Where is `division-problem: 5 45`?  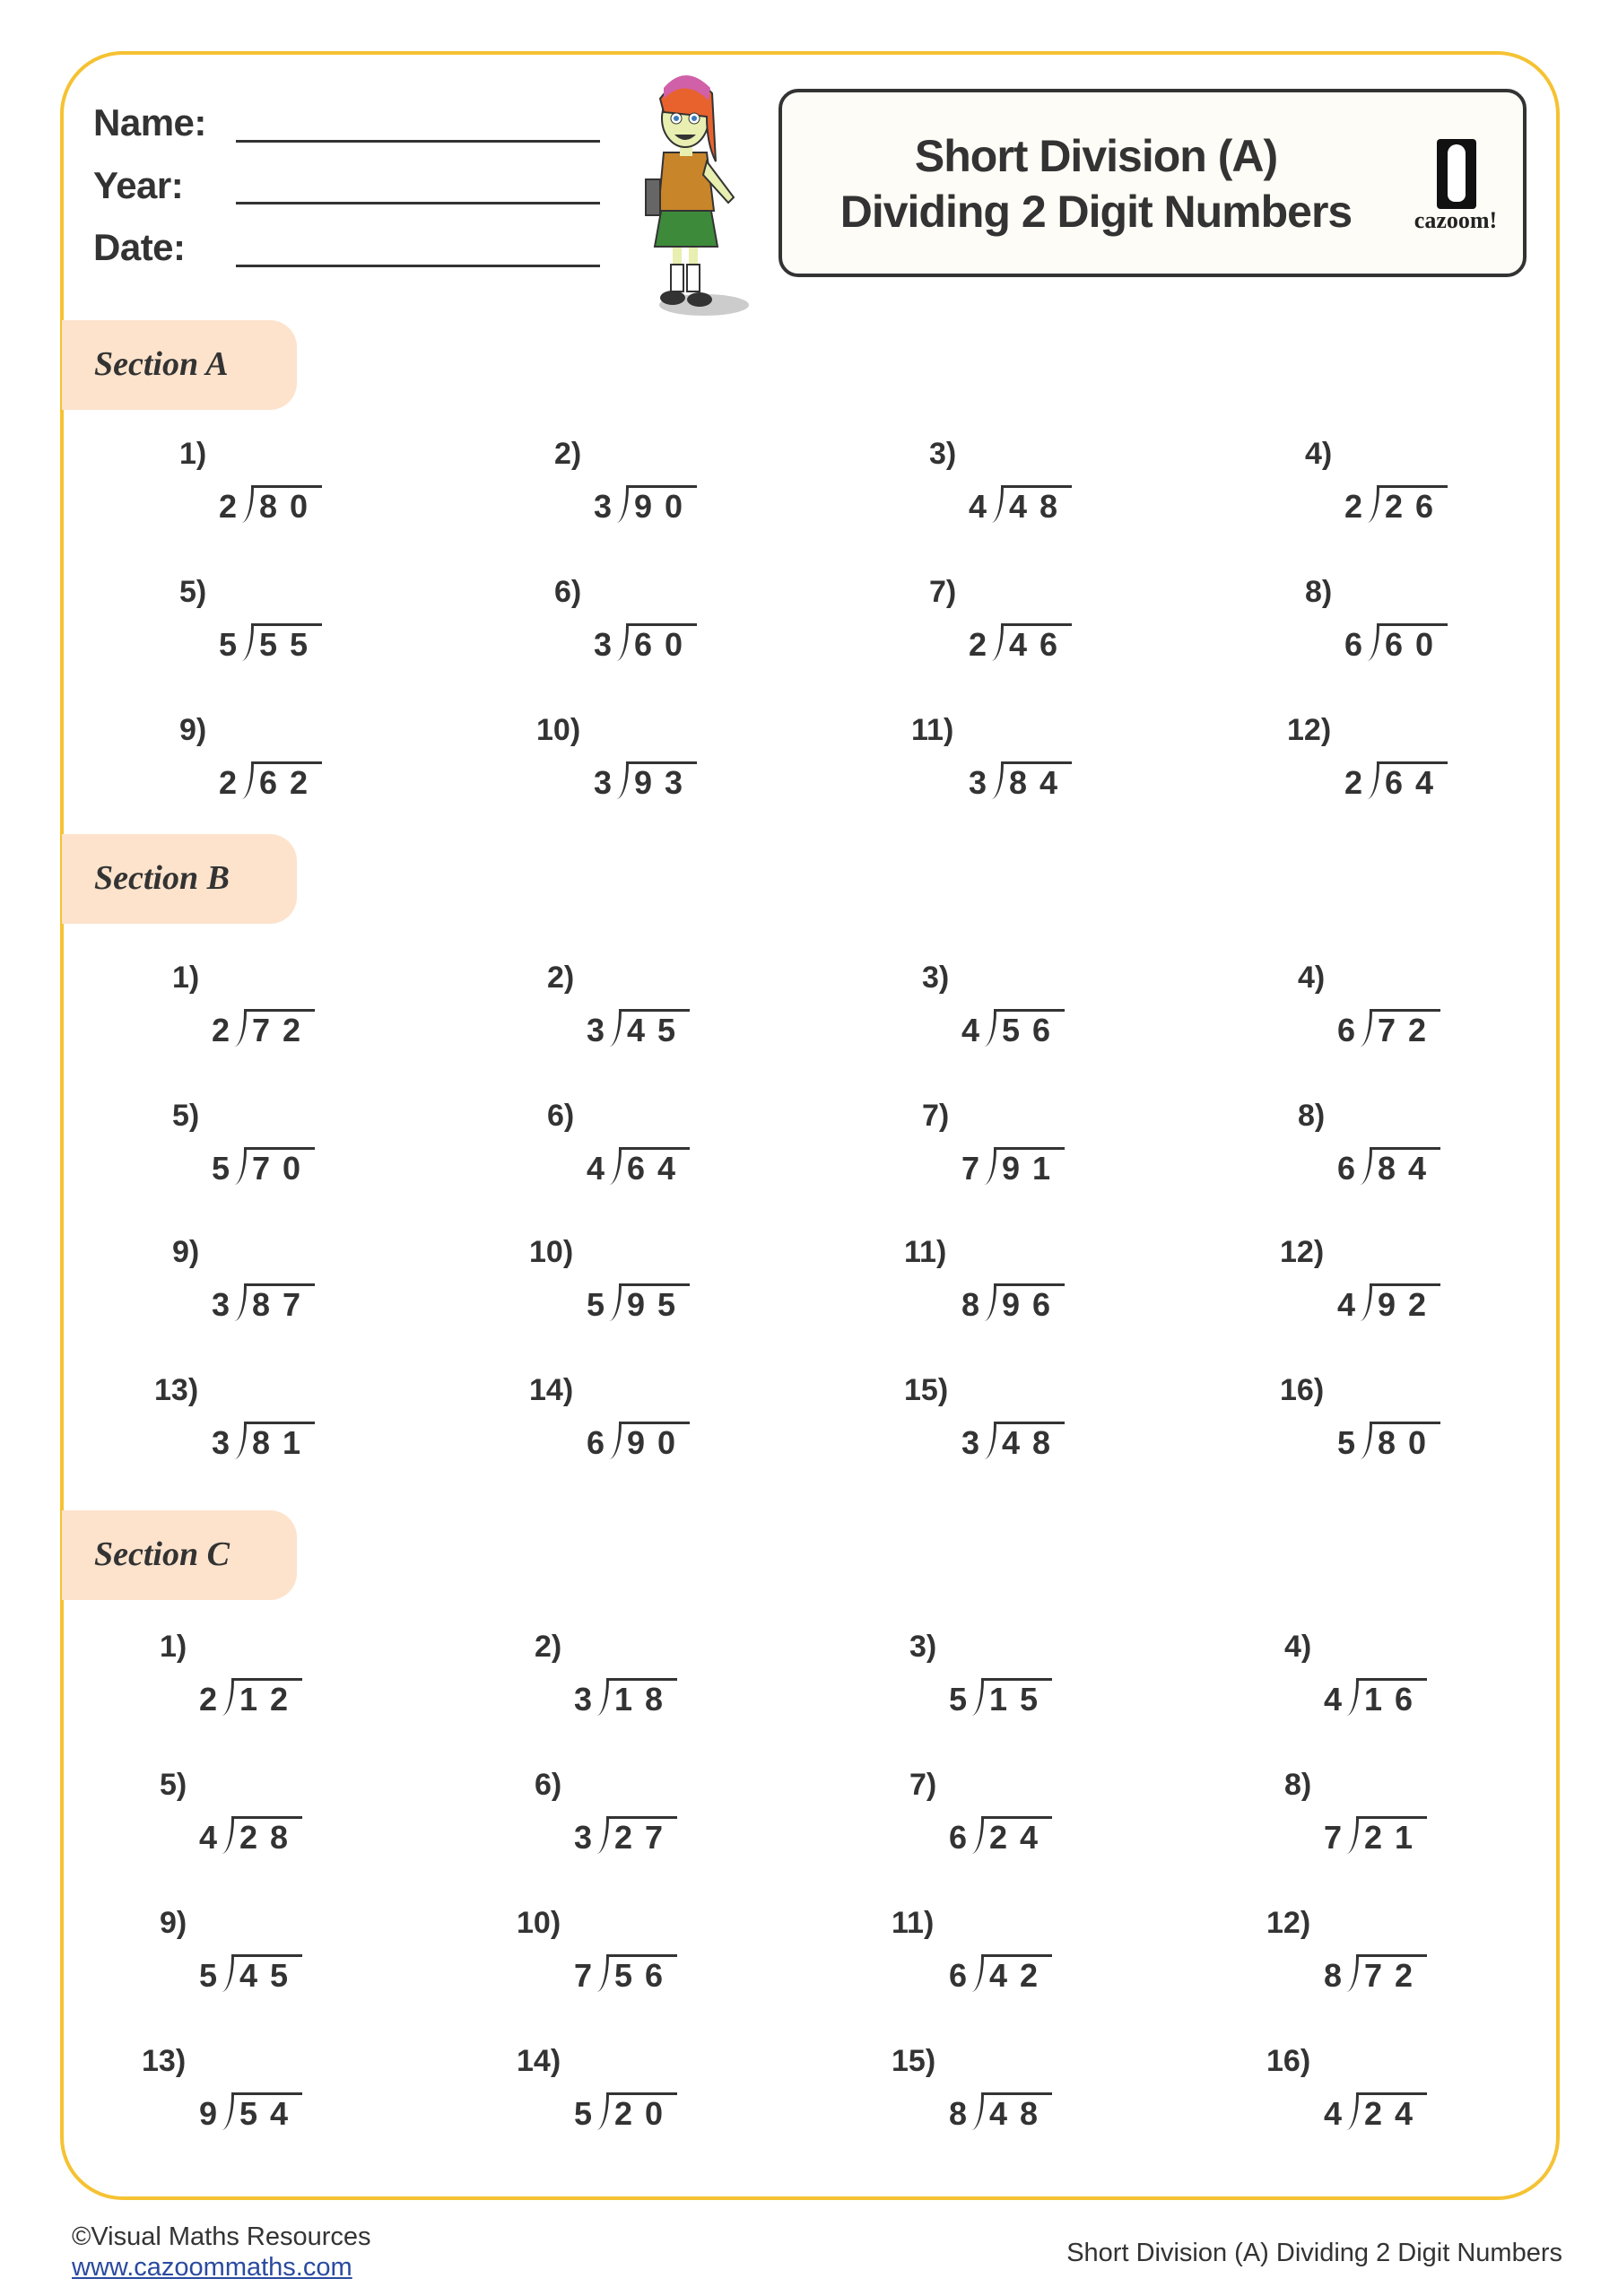
division-problem: 5 45 is located at coordinates (251, 1974).